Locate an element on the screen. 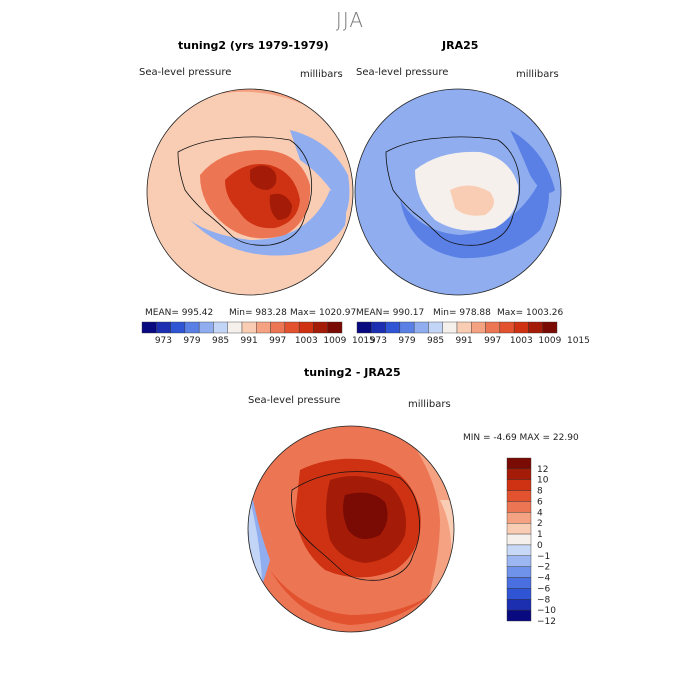  panel2-colorbar-tick-label: 985 is located at coordinates (435, 341).